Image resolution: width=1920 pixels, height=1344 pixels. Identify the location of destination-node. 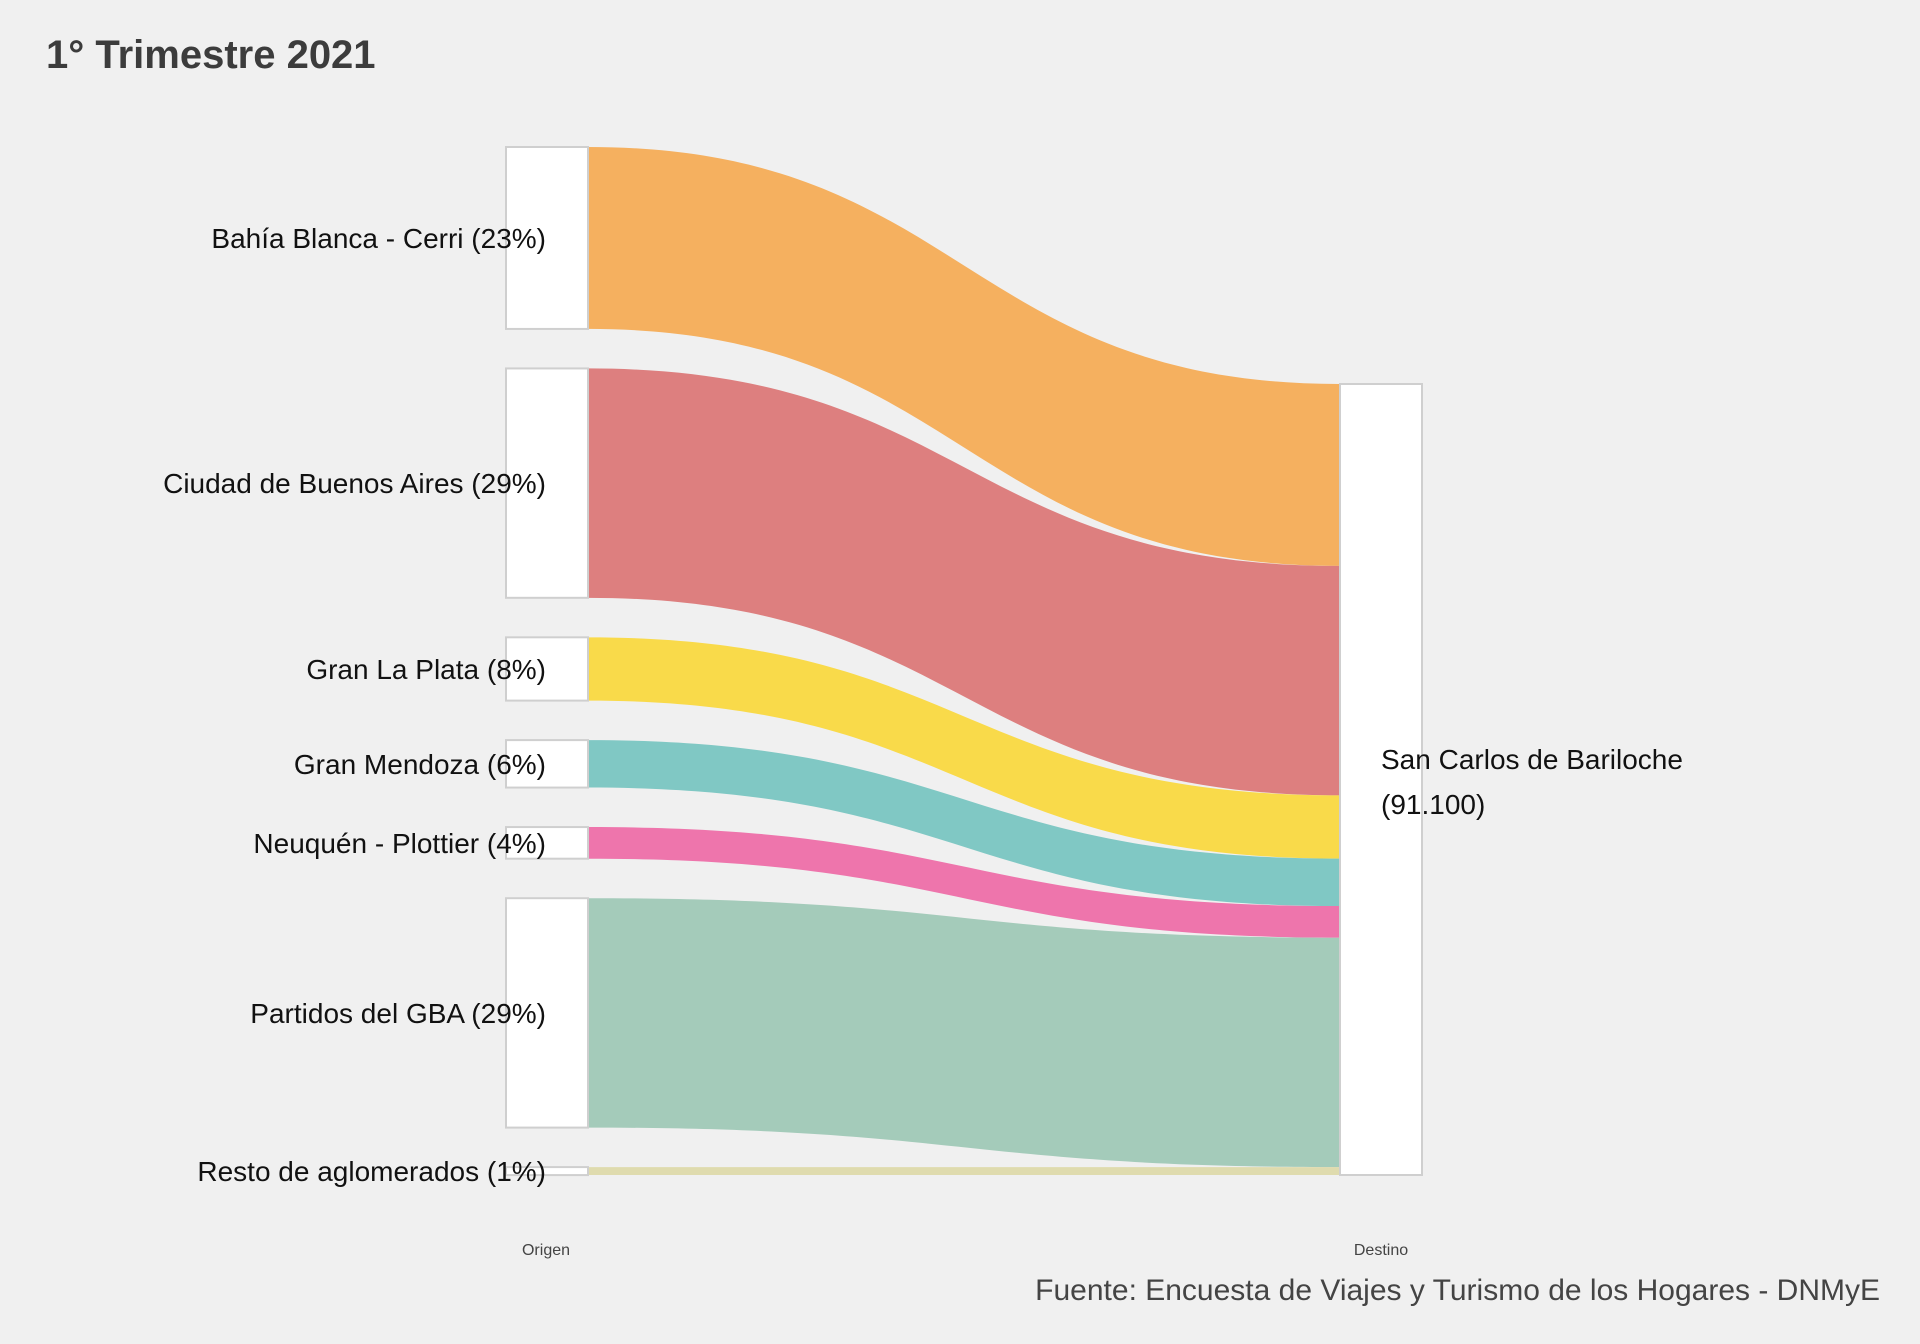
(1381, 779).